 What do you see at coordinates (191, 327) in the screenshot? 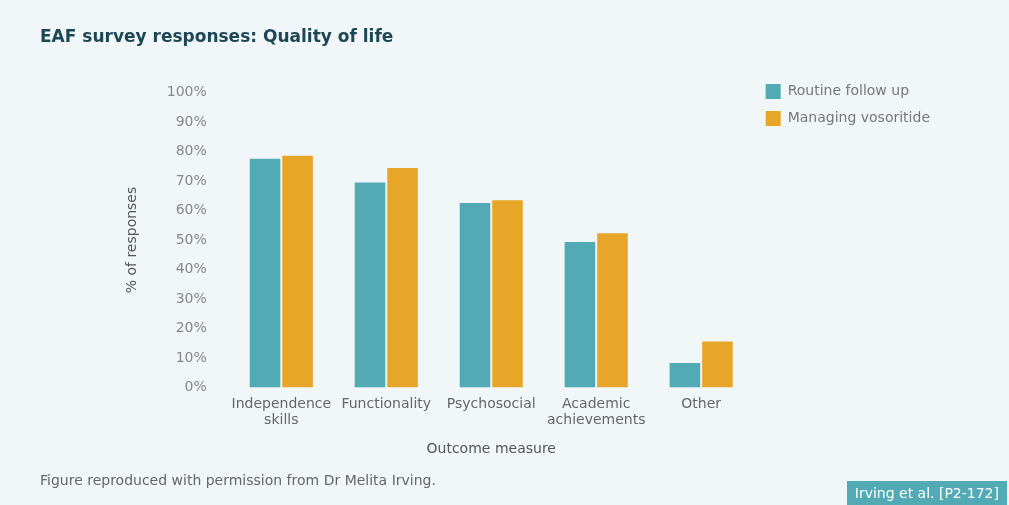
I see `y-tick-label: 20%` at bounding box center [191, 327].